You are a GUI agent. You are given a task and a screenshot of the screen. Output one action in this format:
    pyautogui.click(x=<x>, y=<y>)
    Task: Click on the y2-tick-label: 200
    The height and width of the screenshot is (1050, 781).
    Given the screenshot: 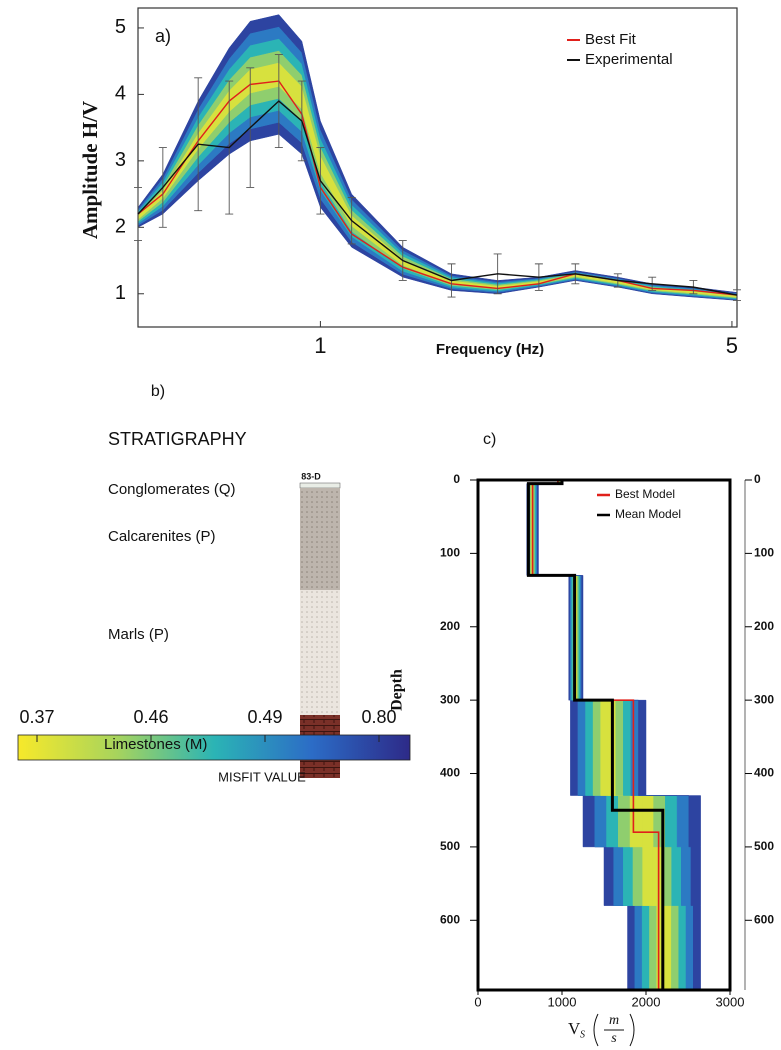 What is the action you would take?
    pyautogui.click(x=764, y=626)
    